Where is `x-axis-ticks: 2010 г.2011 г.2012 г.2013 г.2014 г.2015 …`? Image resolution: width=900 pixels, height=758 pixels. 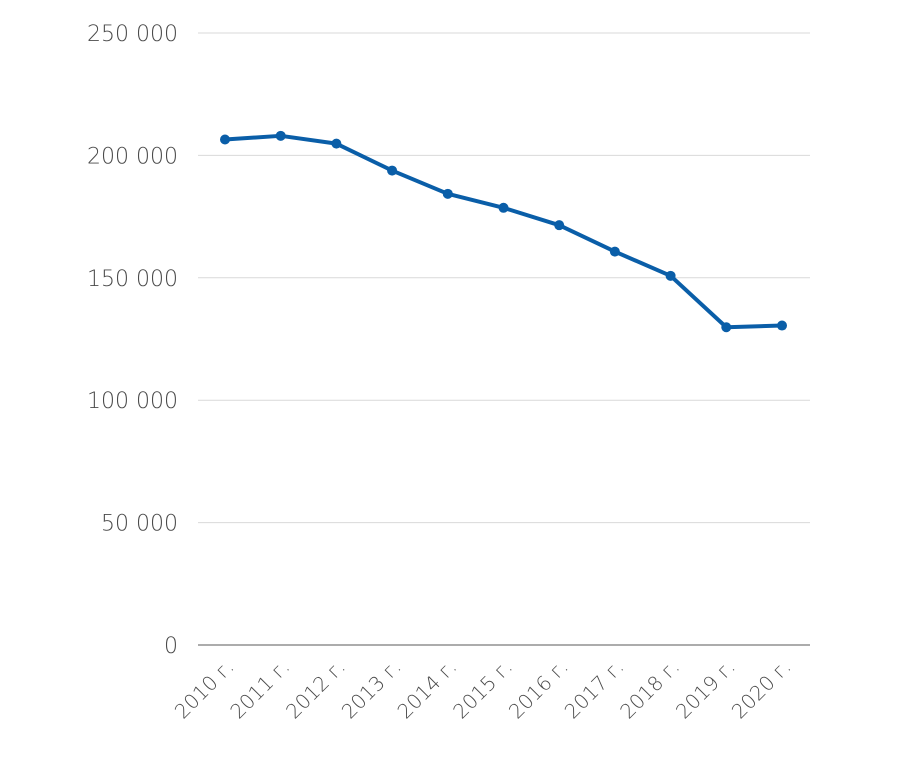
x-axis-ticks: 2010 г.2011 г.2012 г.2013 г.2014 г.2015 … is located at coordinates (483, 689).